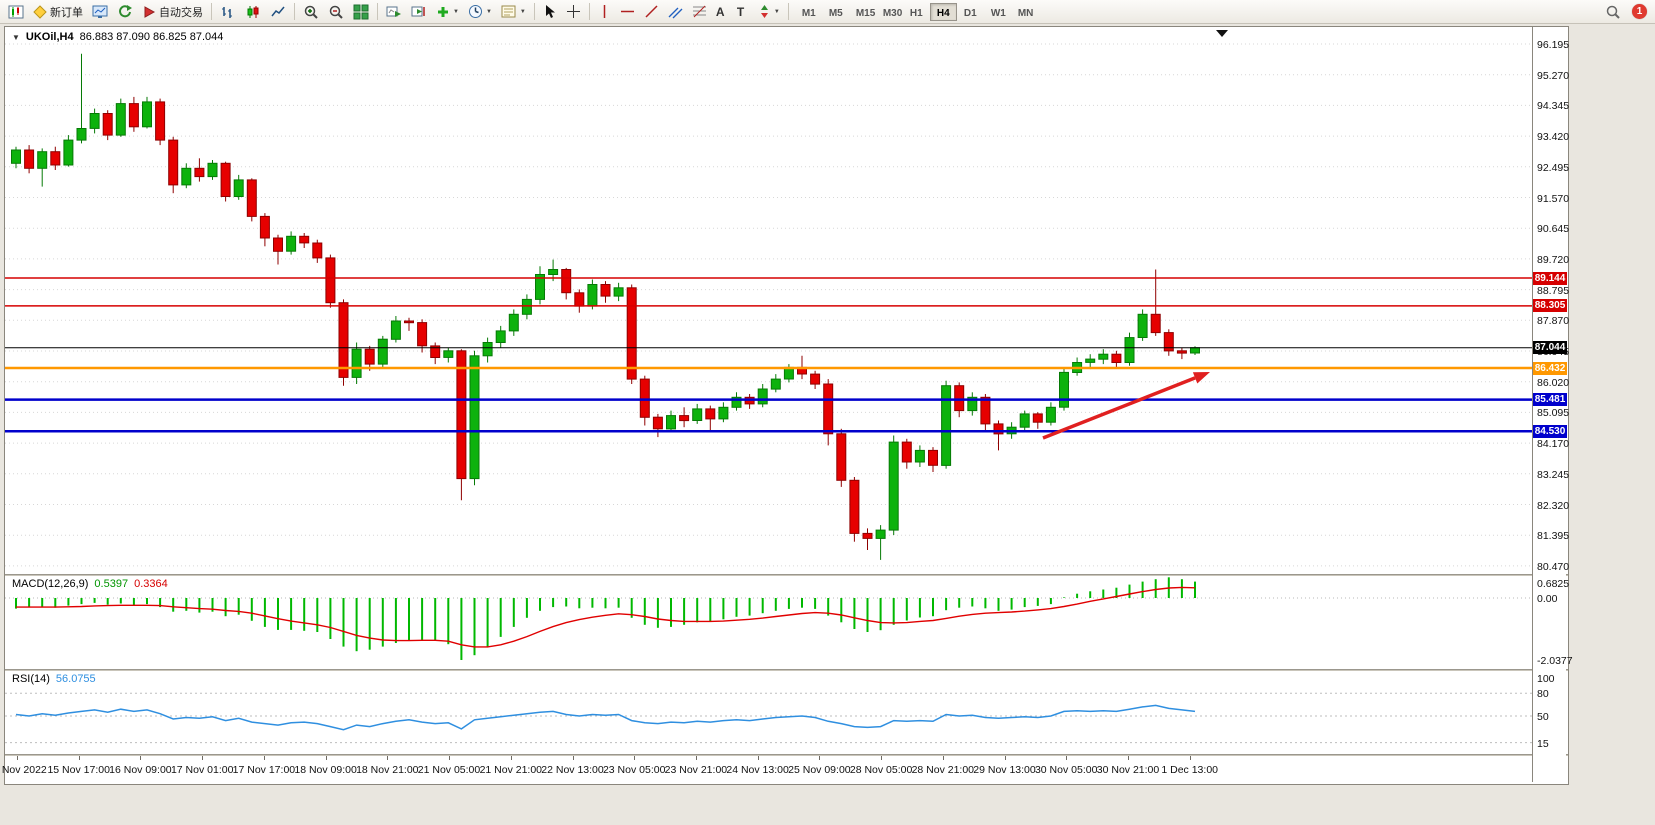 The height and width of the screenshot is (825, 1655). Describe the element at coordinates (786, 575) in the screenshot. I see `panel-separator-macd` at that location.